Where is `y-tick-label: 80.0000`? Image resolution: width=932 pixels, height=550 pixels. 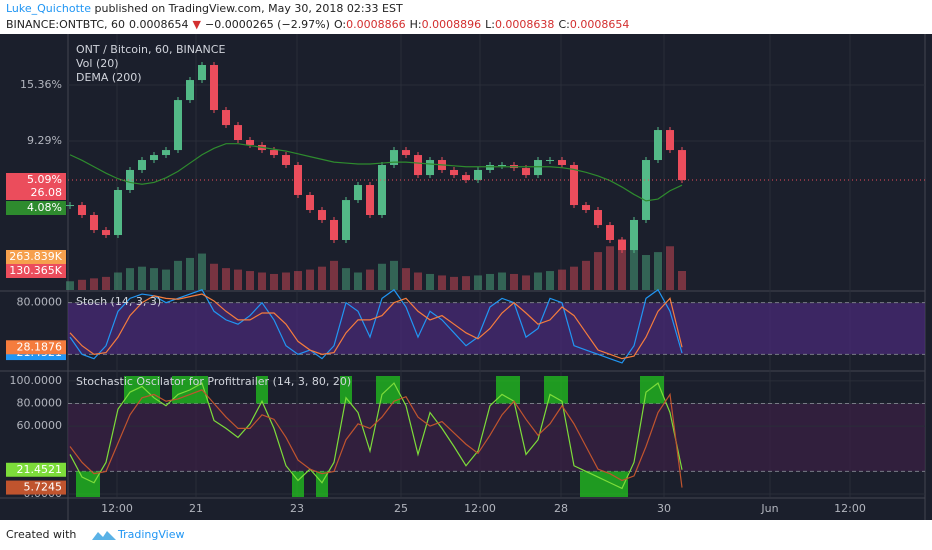
y-tick-label: 80.0000 is located at coordinates (40, 402).